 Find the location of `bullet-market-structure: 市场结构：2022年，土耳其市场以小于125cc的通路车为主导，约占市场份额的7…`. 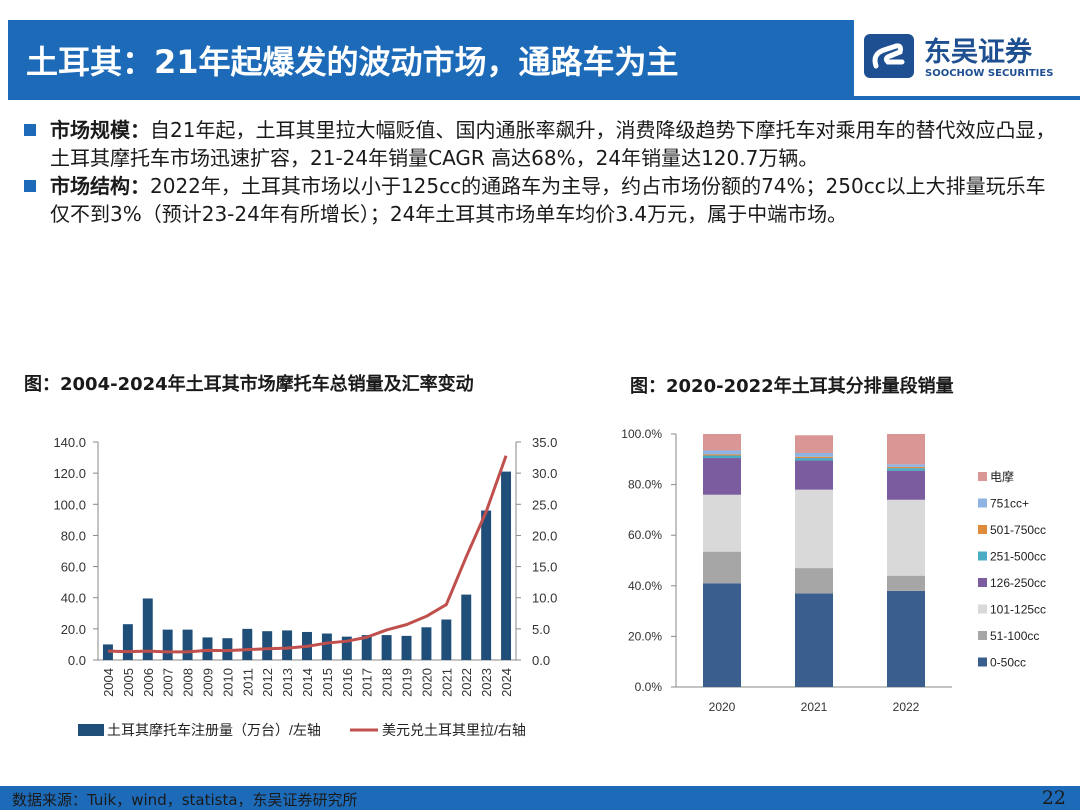

bullet-market-structure: 市场结构：2022年，土耳其市场以小于125cc的通路车为主导，约占市场份额的7… is located at coordinates (544, 200).